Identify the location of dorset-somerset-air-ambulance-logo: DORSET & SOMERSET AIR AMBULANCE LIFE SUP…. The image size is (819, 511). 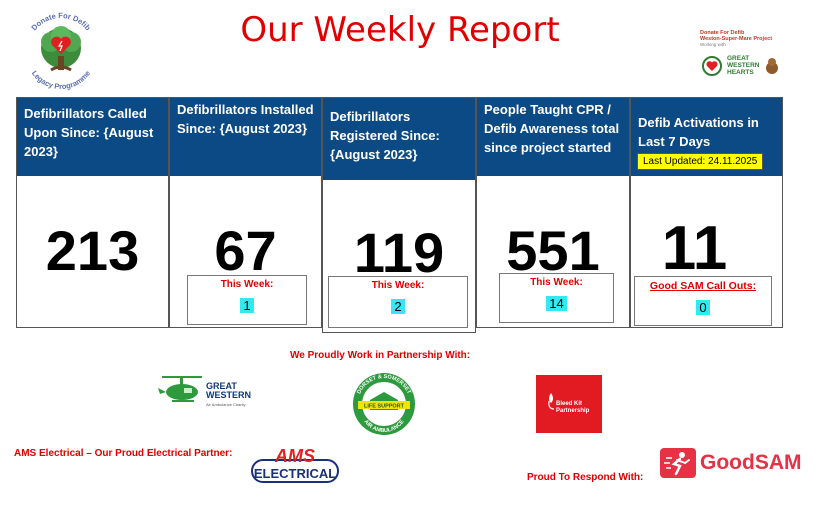
(384, 404).